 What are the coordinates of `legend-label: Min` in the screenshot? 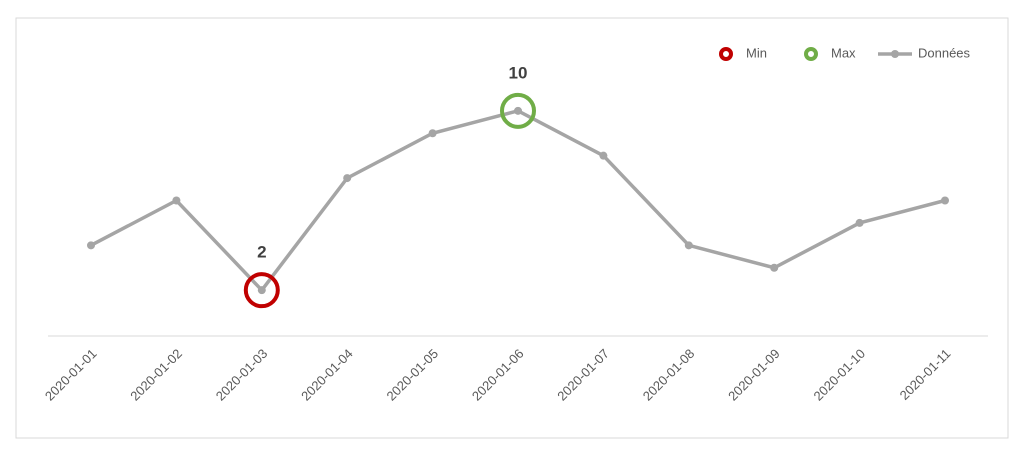 It's located at (756, 52).